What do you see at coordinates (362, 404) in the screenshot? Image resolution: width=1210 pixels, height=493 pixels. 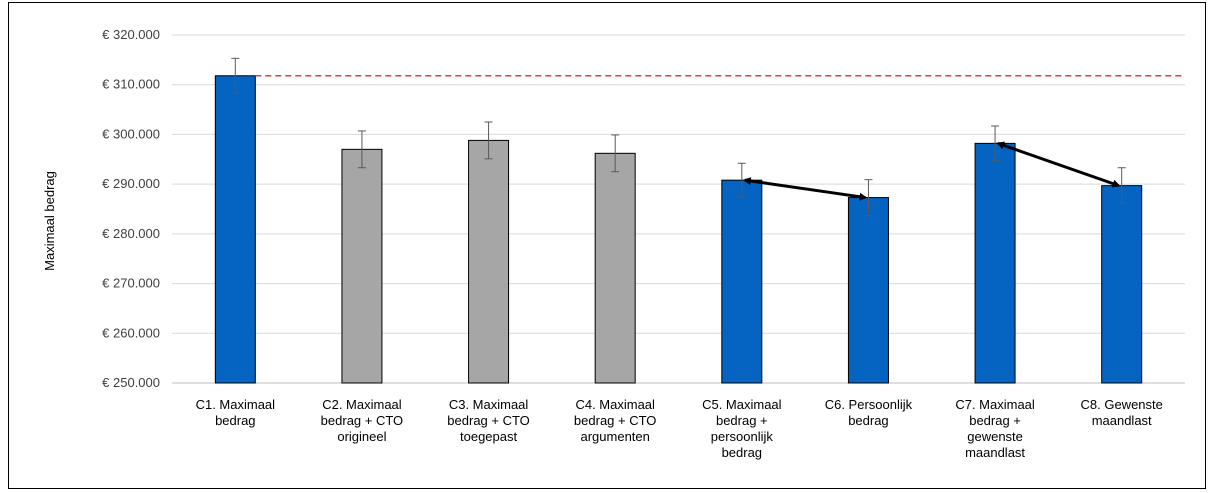 I see `x-category-label-line: C2. Maximaal` at bounding box center [362, 404].